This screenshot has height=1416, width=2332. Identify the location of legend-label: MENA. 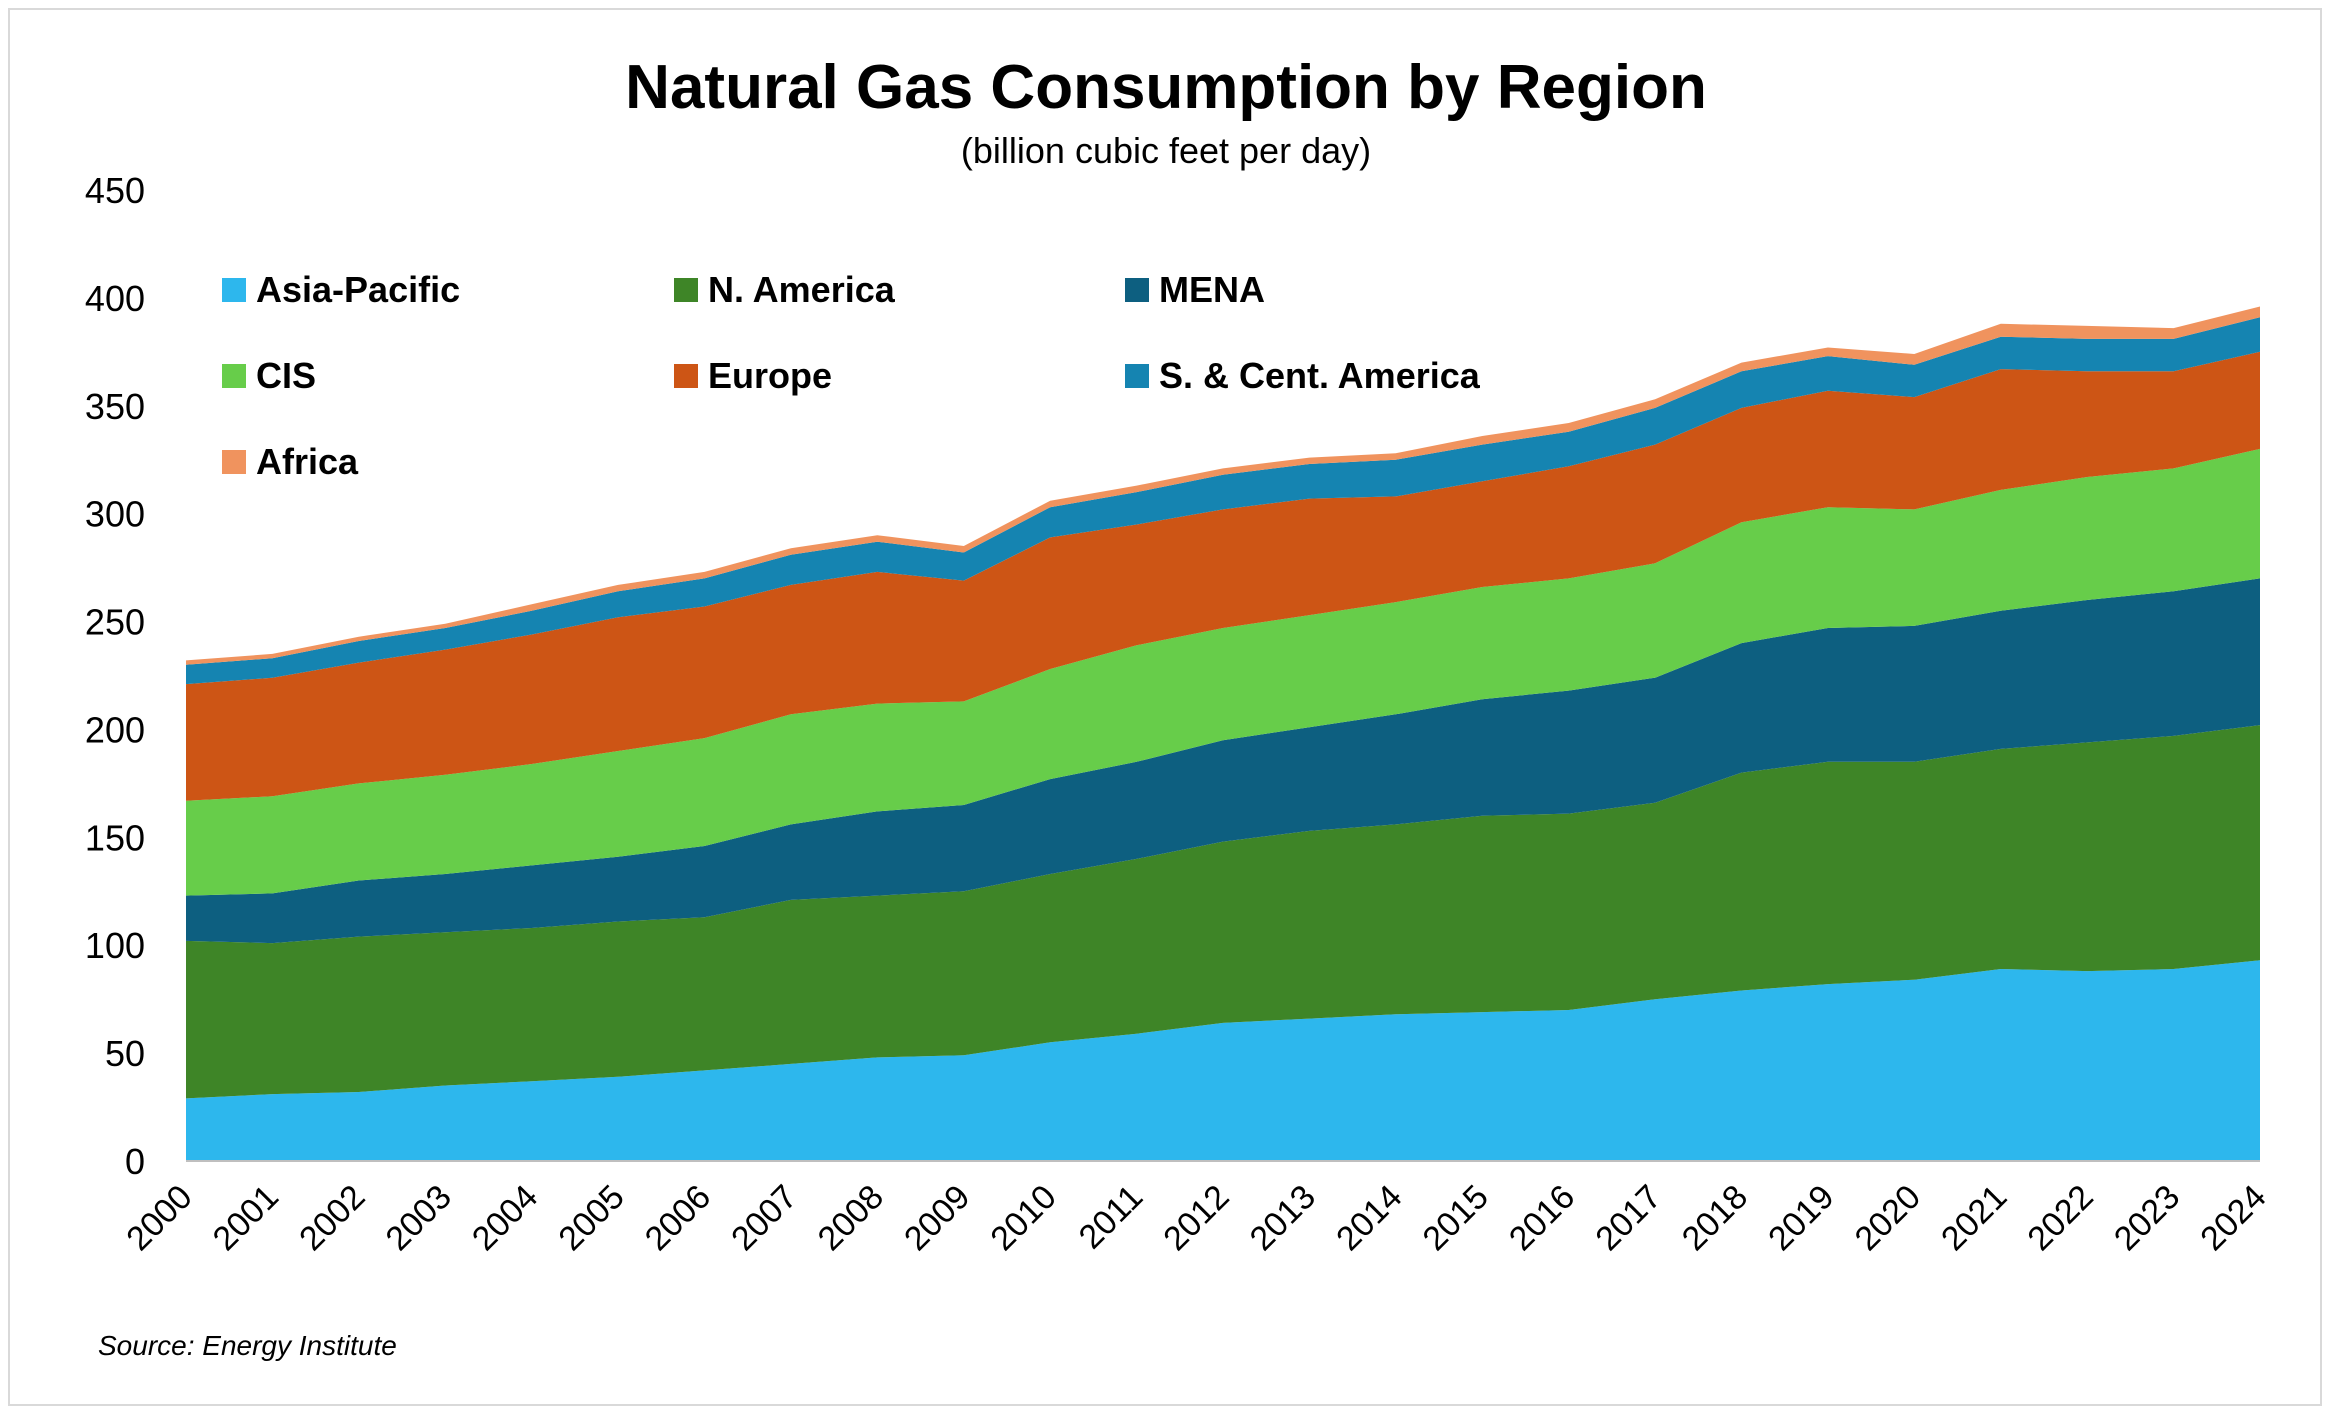
(1212, 289).